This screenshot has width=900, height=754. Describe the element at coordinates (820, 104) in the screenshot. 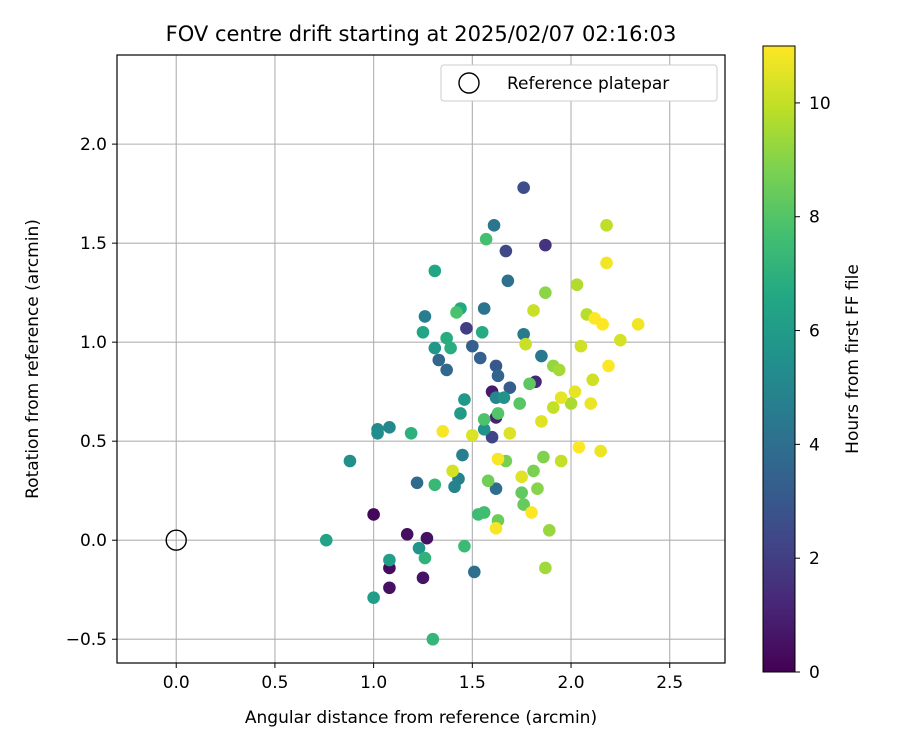

I see `colorbar-tick-label: 10` at that location.